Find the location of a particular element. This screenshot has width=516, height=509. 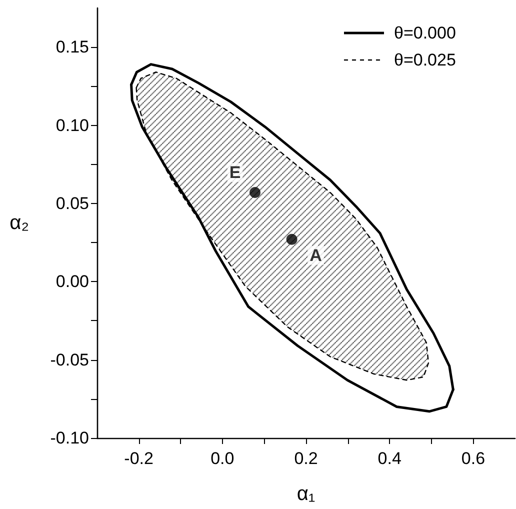

y-axis-title: α₂ is located at coordinates (19, 223).